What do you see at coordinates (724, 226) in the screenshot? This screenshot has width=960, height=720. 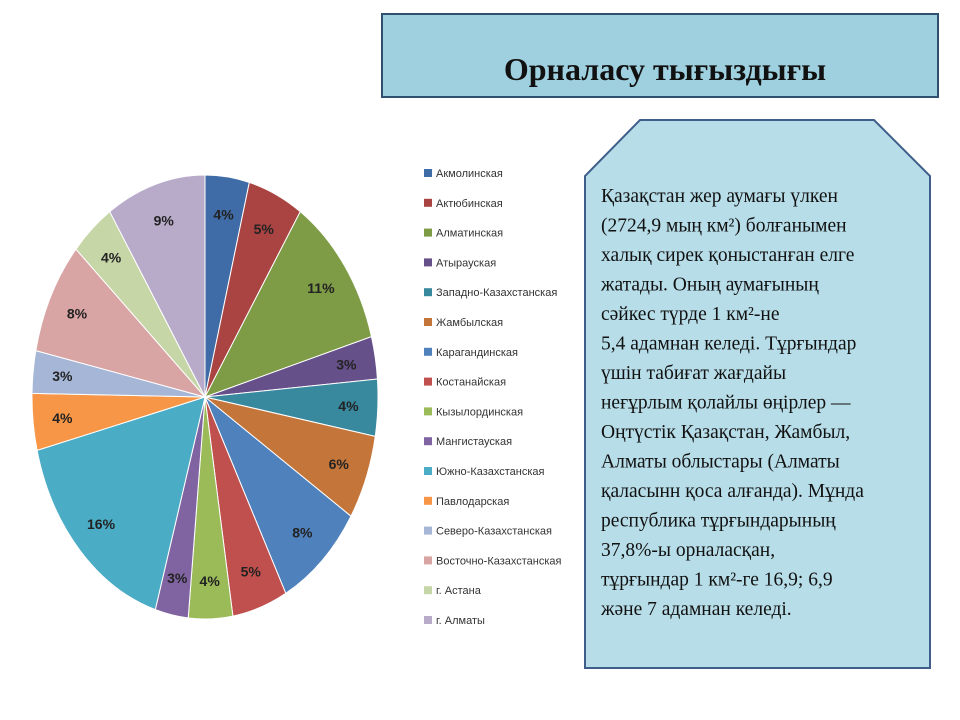 I see `text-line: (2724,9 мың км²) болғанымен` at bounding box center [724, 226].